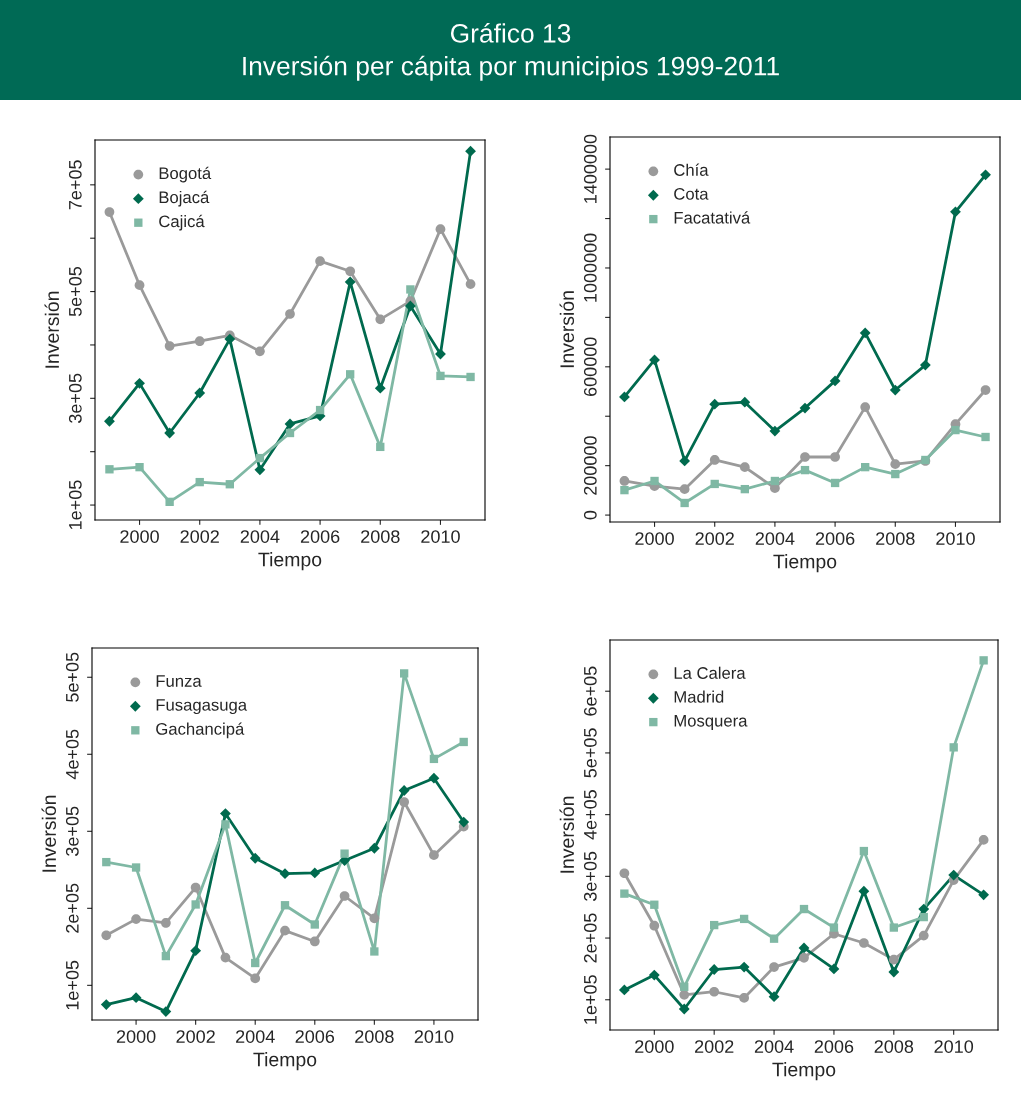 This screenshot has width=1021, height=1118. Describe the element at coordinates (590, 938) in the screenshot. I see `y-tick-label: 2e+05` at that location.